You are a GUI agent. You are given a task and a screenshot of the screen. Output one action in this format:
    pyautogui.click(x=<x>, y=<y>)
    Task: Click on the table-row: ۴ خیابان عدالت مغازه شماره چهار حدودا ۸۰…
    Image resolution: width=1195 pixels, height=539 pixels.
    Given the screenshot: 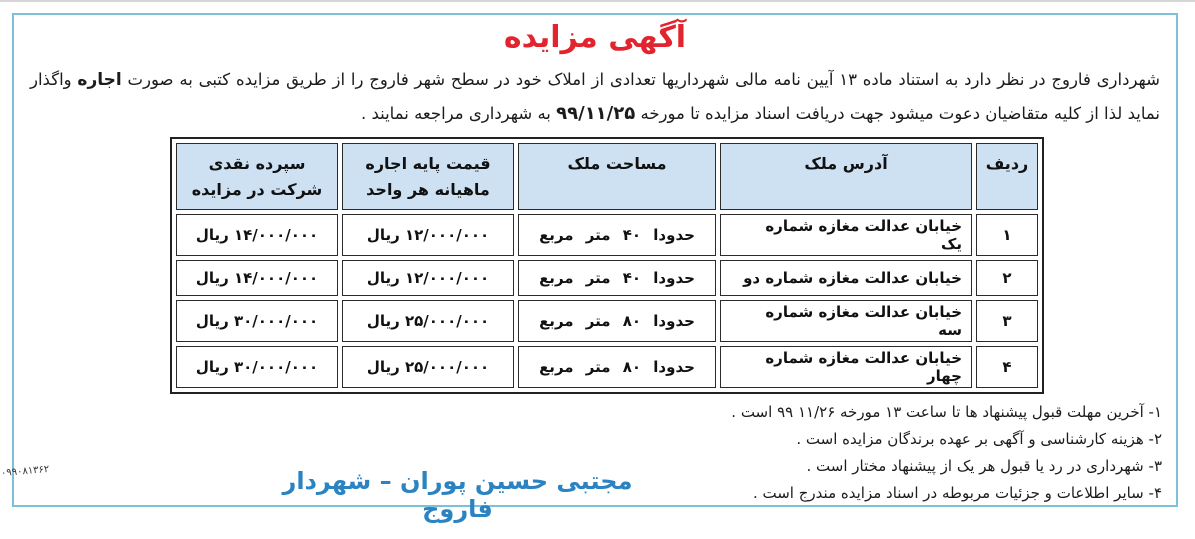 What is the action you would take?
    pyautogui.click(x=607, y=367)
    